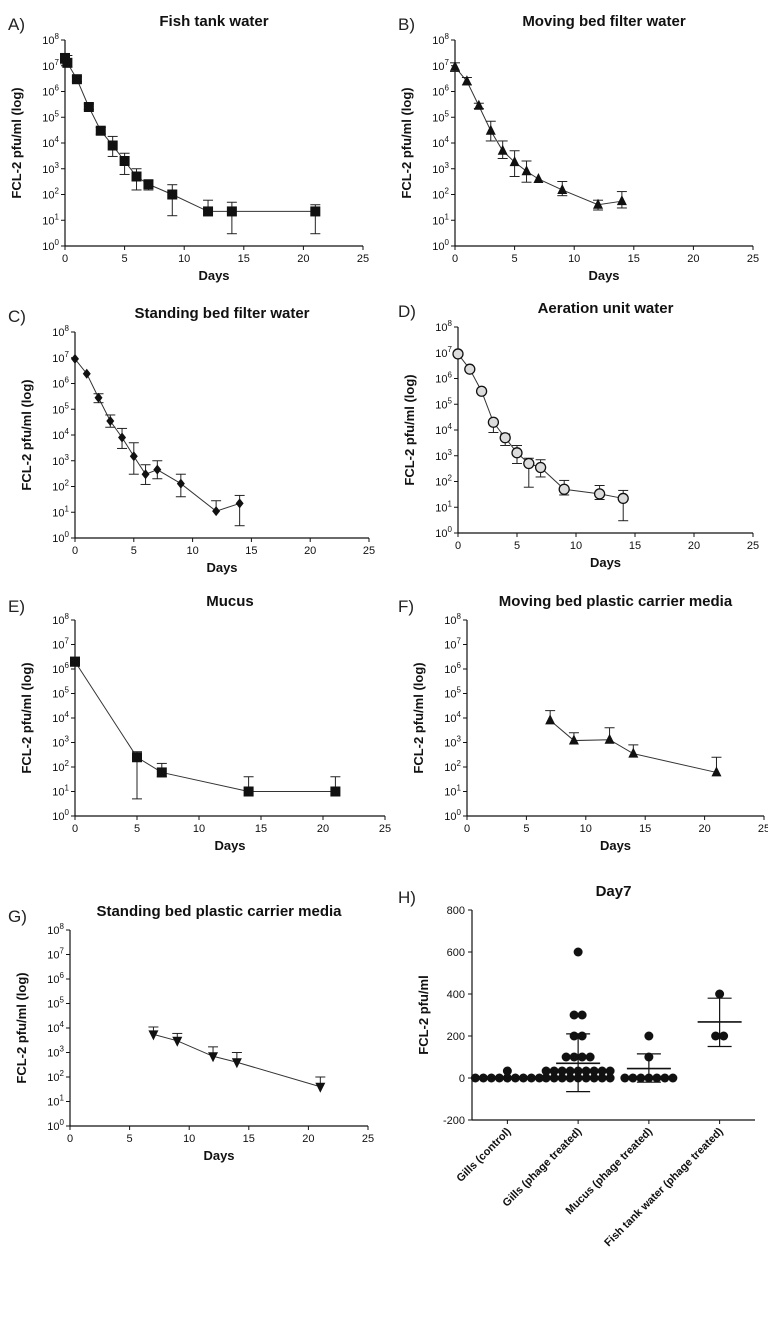  I want to click on category-label: Fish tank water (phage treated), so click(664, 1187).